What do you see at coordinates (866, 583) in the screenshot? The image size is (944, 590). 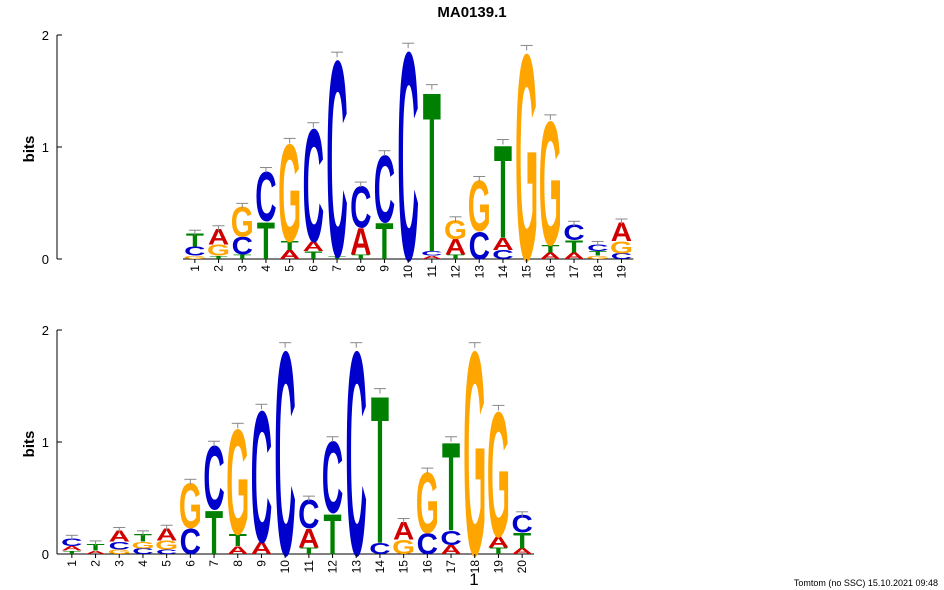 I see `footer-stamp: Tomtom (no SSC) 15.10.2021 09:48` at bounding box center [866, 583].